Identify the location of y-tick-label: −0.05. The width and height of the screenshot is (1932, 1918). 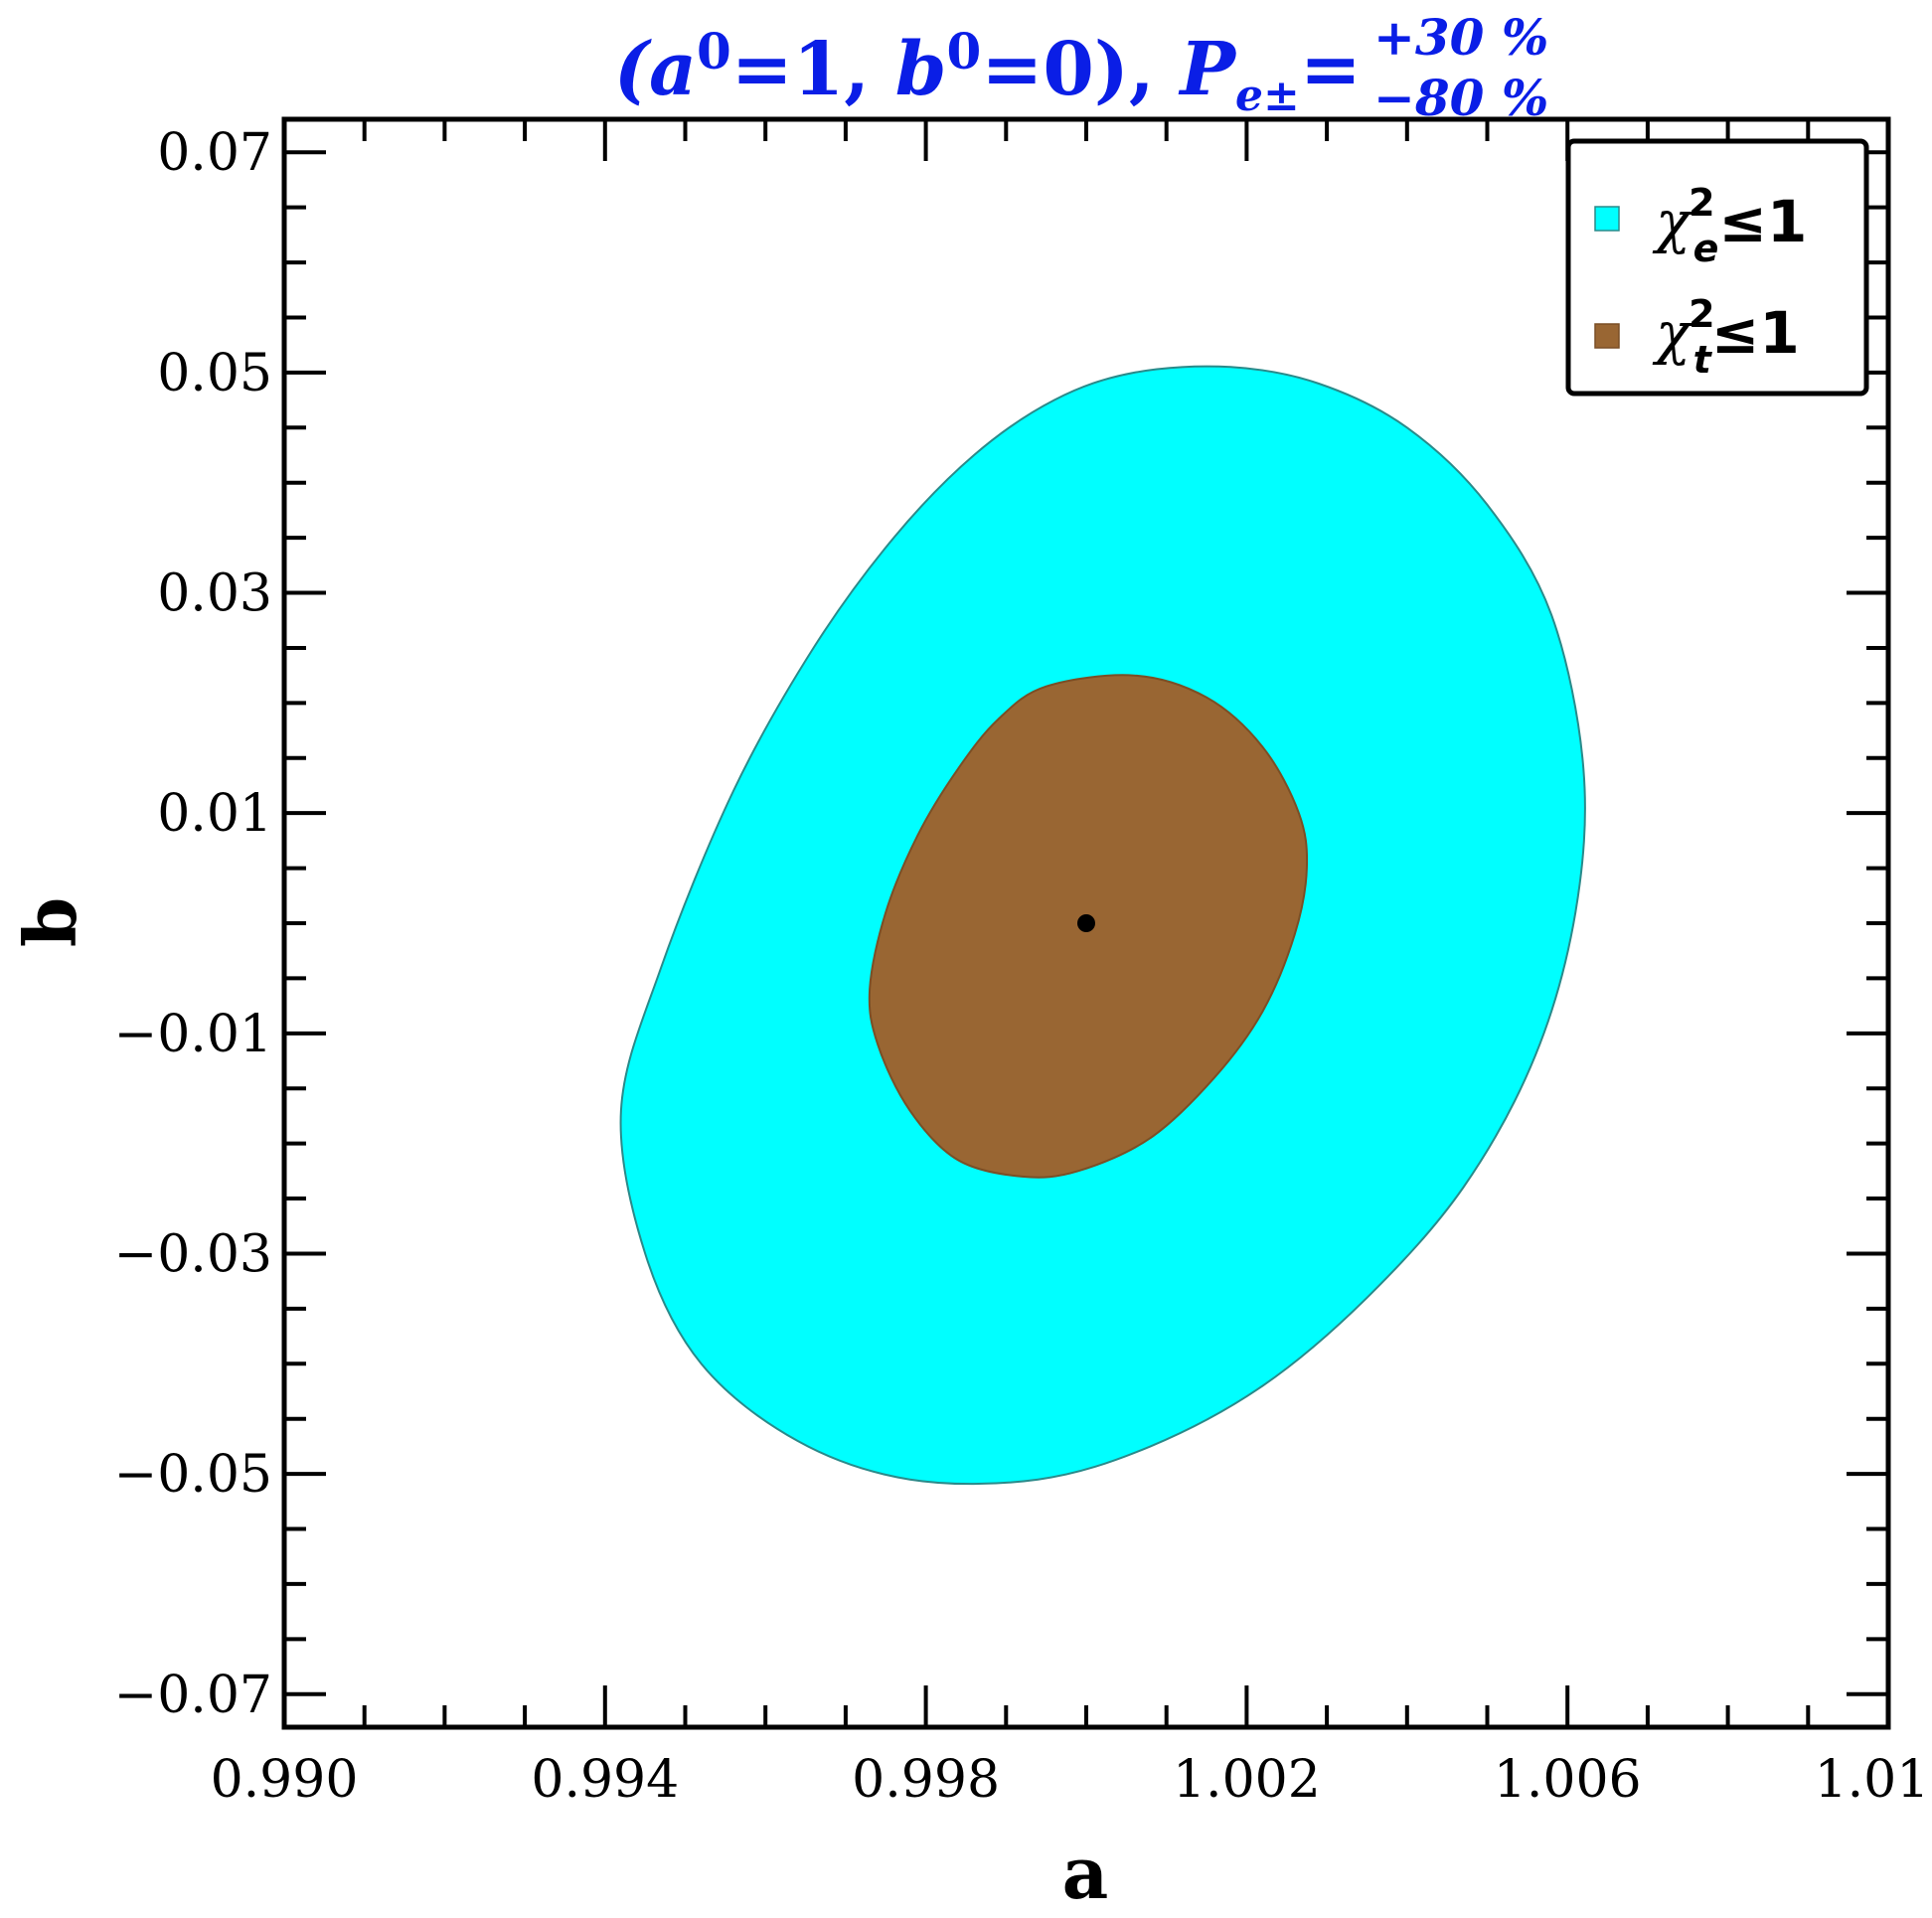
(193, 1475).